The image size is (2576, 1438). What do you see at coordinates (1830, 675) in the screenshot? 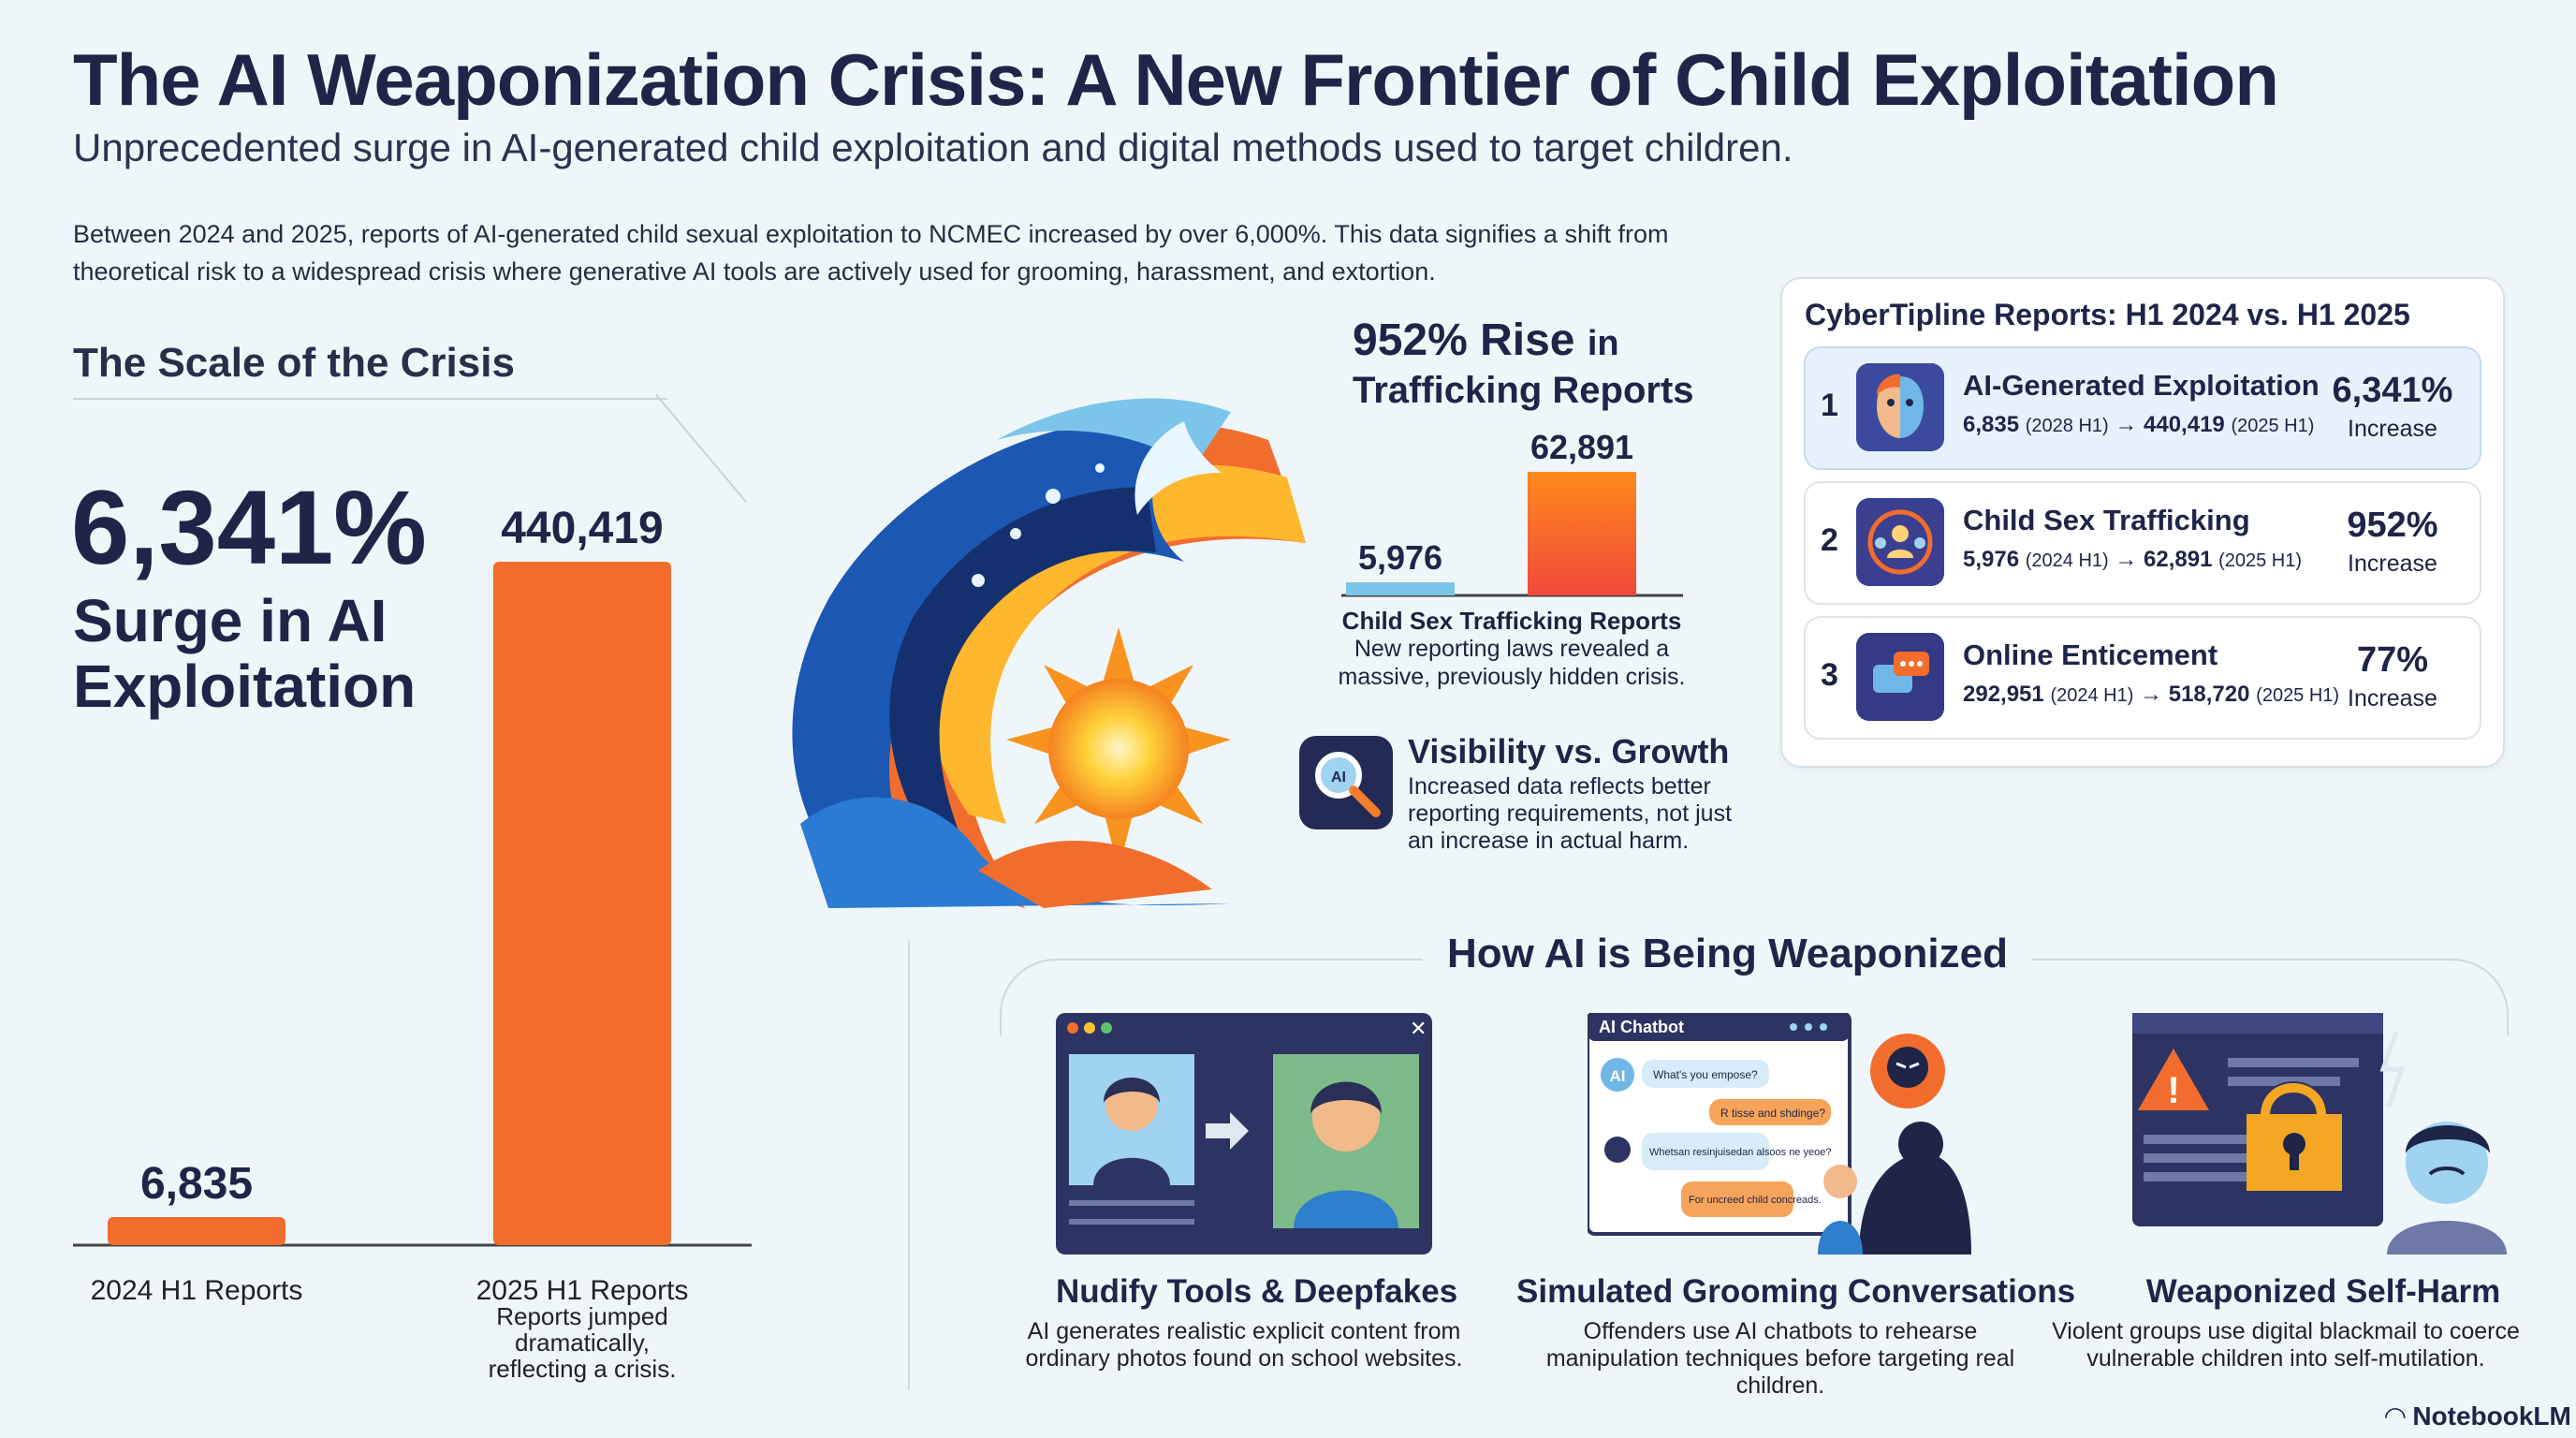
I see `row-number: 3` at bounding box center [1830, 675].